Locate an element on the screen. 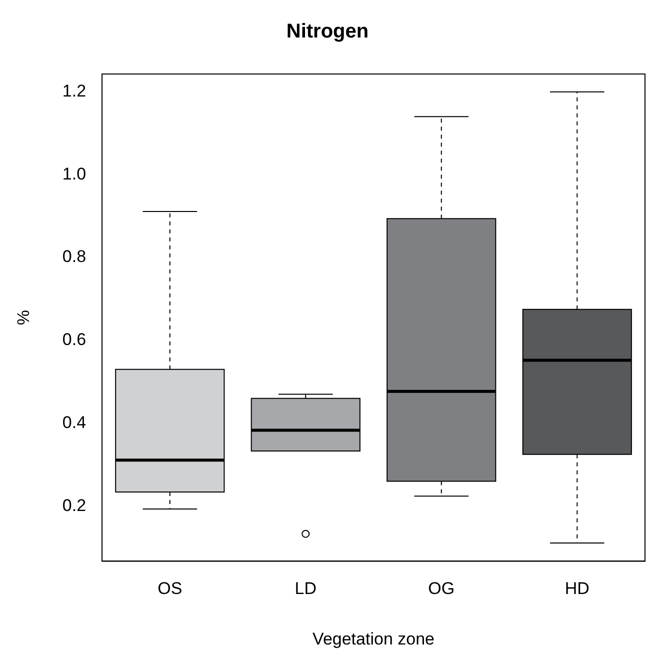  y-axis-title: % is located at coordinates (23, 318).